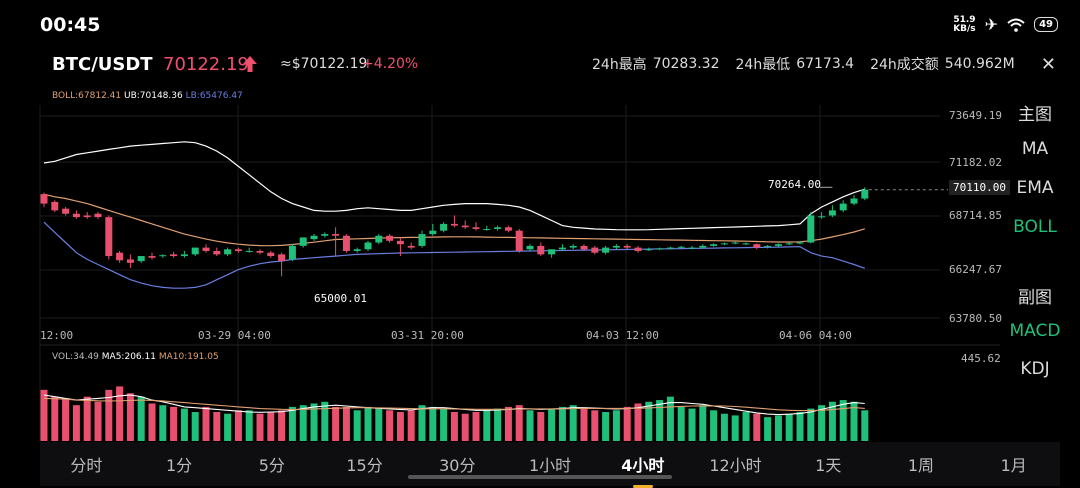 This screenshot has width=1080, height=488. I want to click on tab-1hour: 1小时, so click(550, 465).